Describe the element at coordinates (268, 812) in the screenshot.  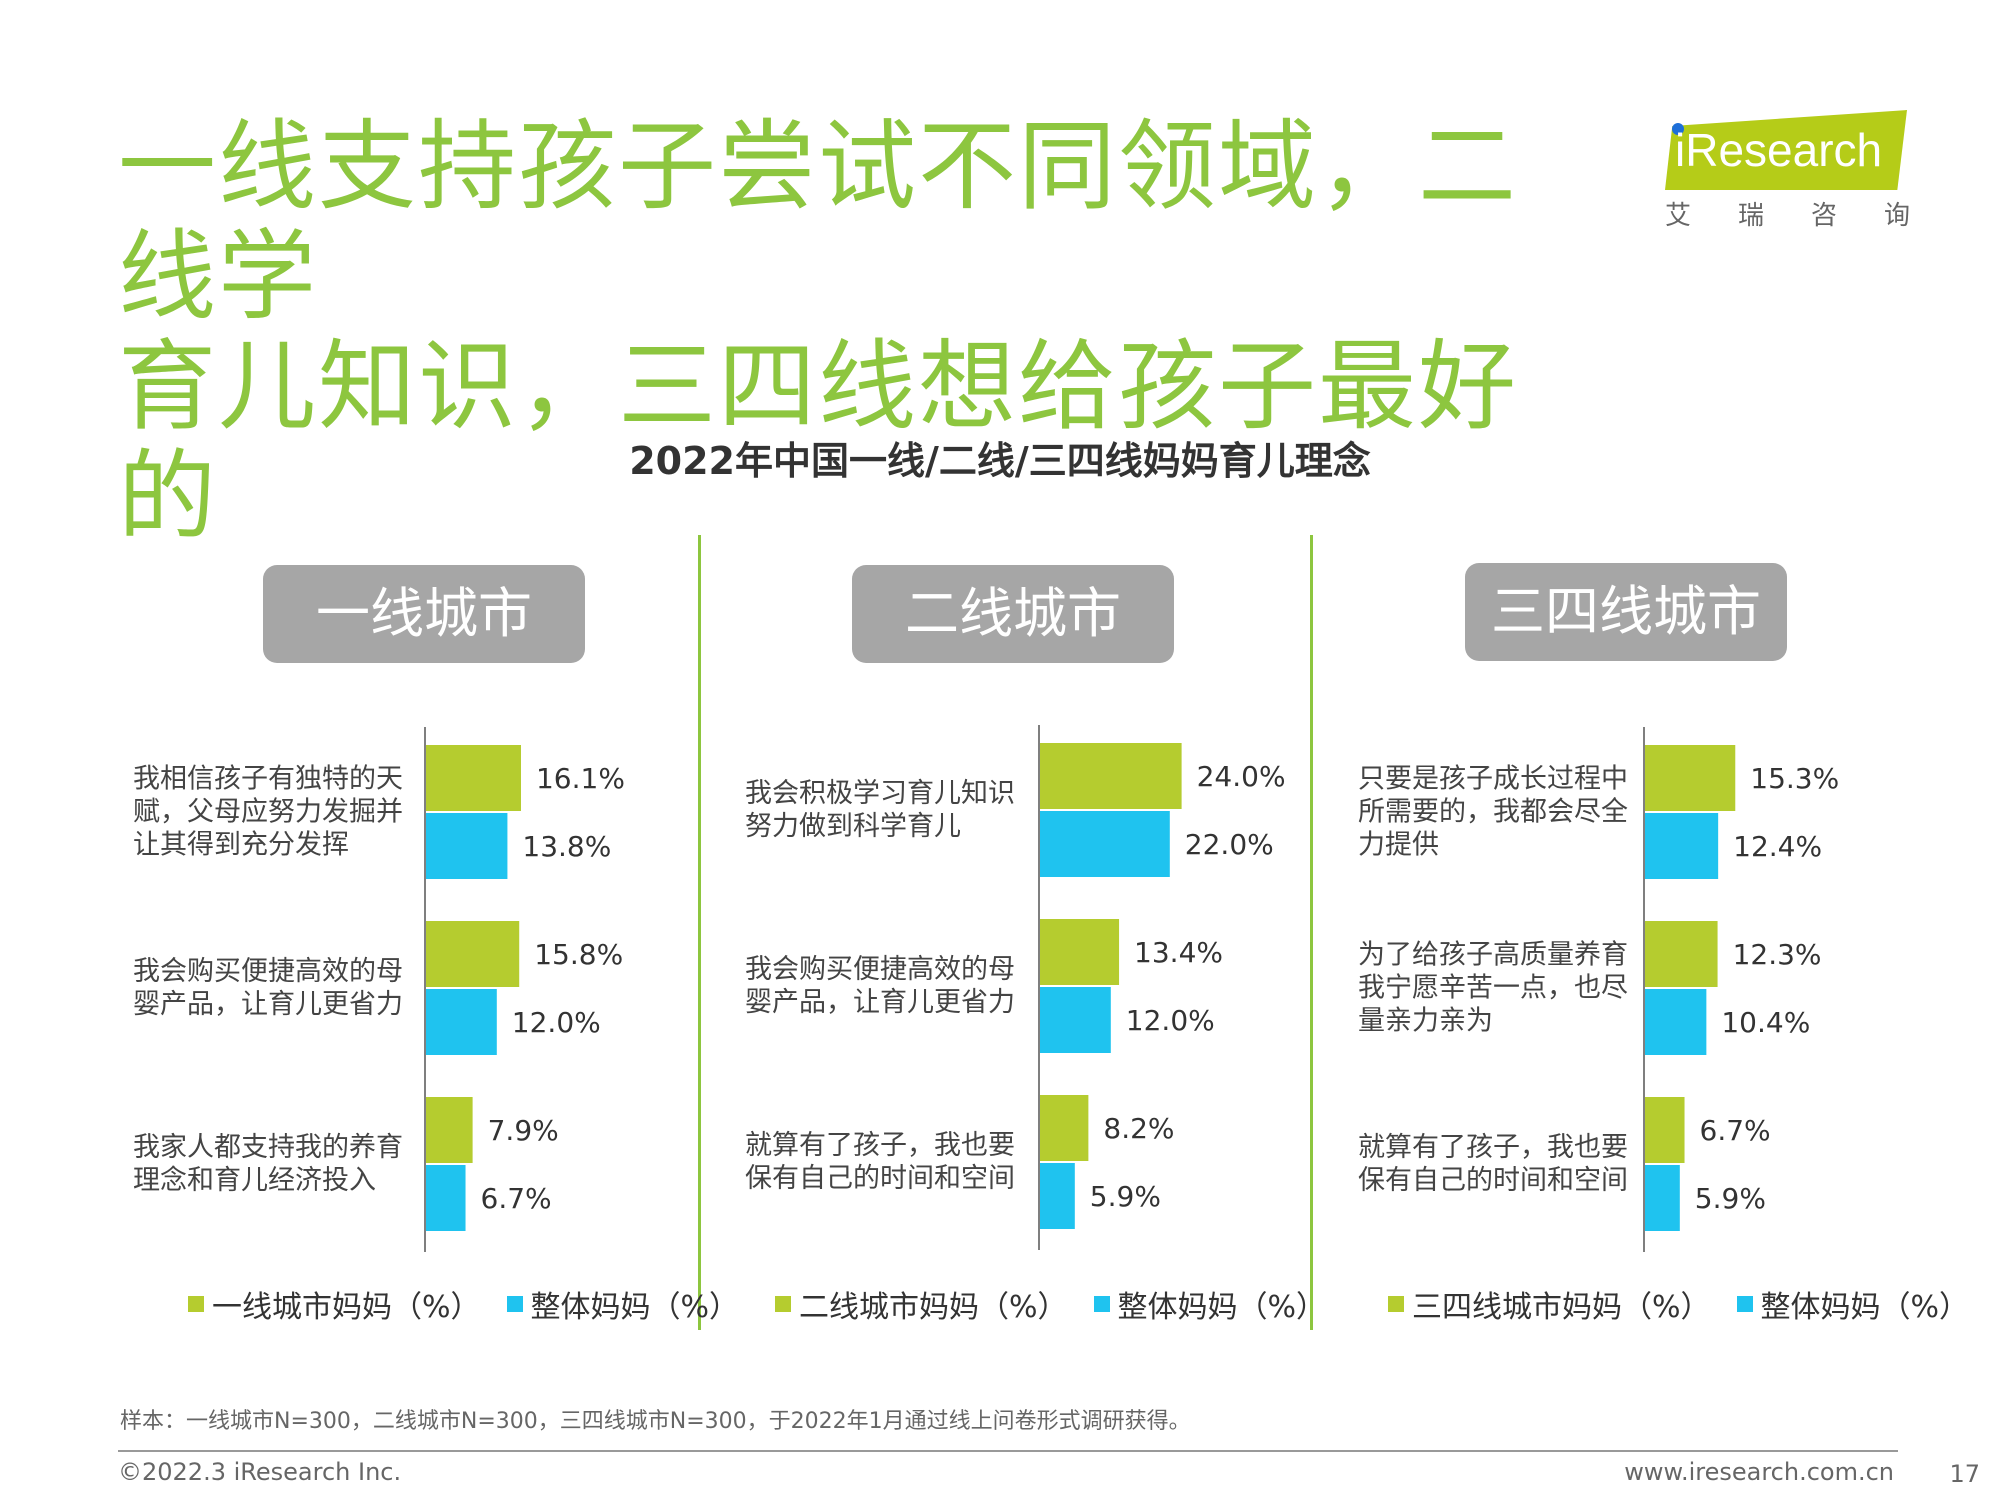
I see `category-label: 赋，父母应努力发掘并` at that location.